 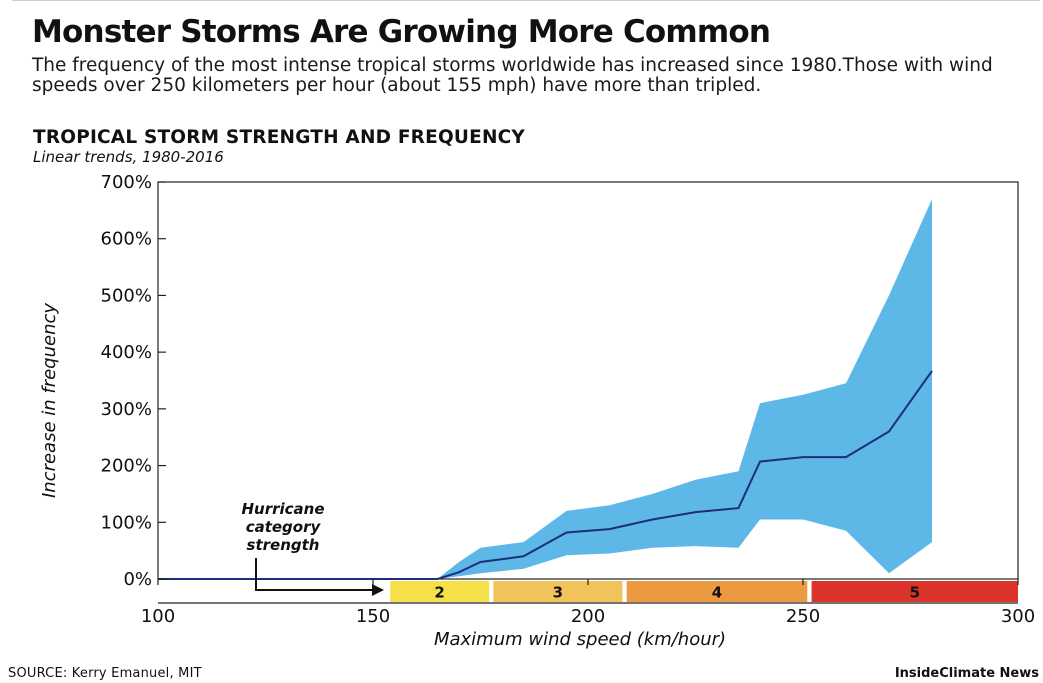 I want to click on chart-subtitle: Linear trends, 1980-2016, so click(x=128, y=157).